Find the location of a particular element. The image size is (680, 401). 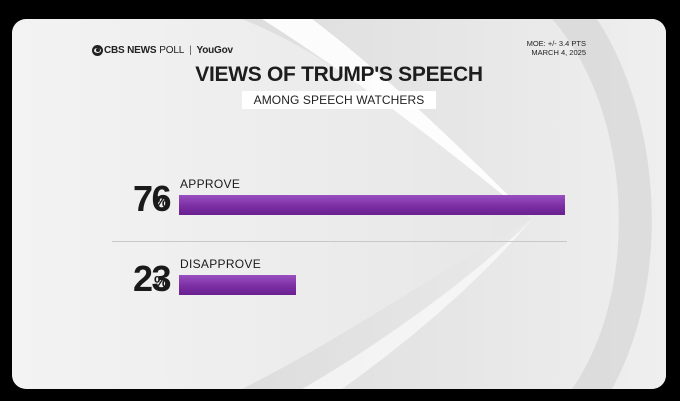

cbs-eye-icon is located at coordinates (97, 50).